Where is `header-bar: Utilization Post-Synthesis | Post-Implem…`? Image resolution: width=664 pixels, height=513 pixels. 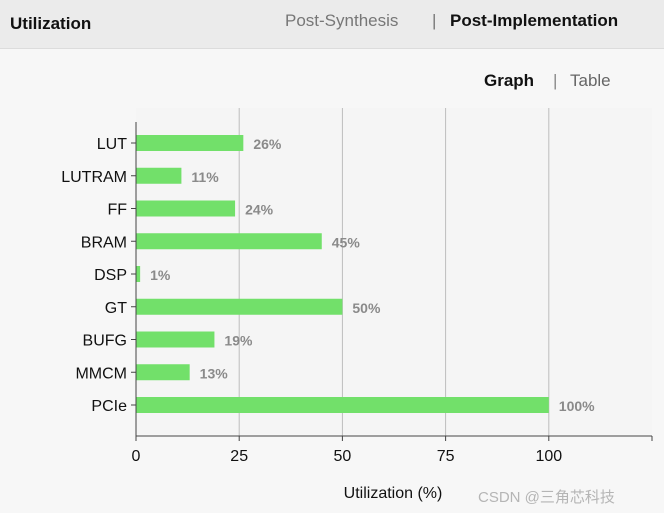
header-bar: Utilization Post-Synthesis | Post-Implem… is located at coordinates (332, 24).